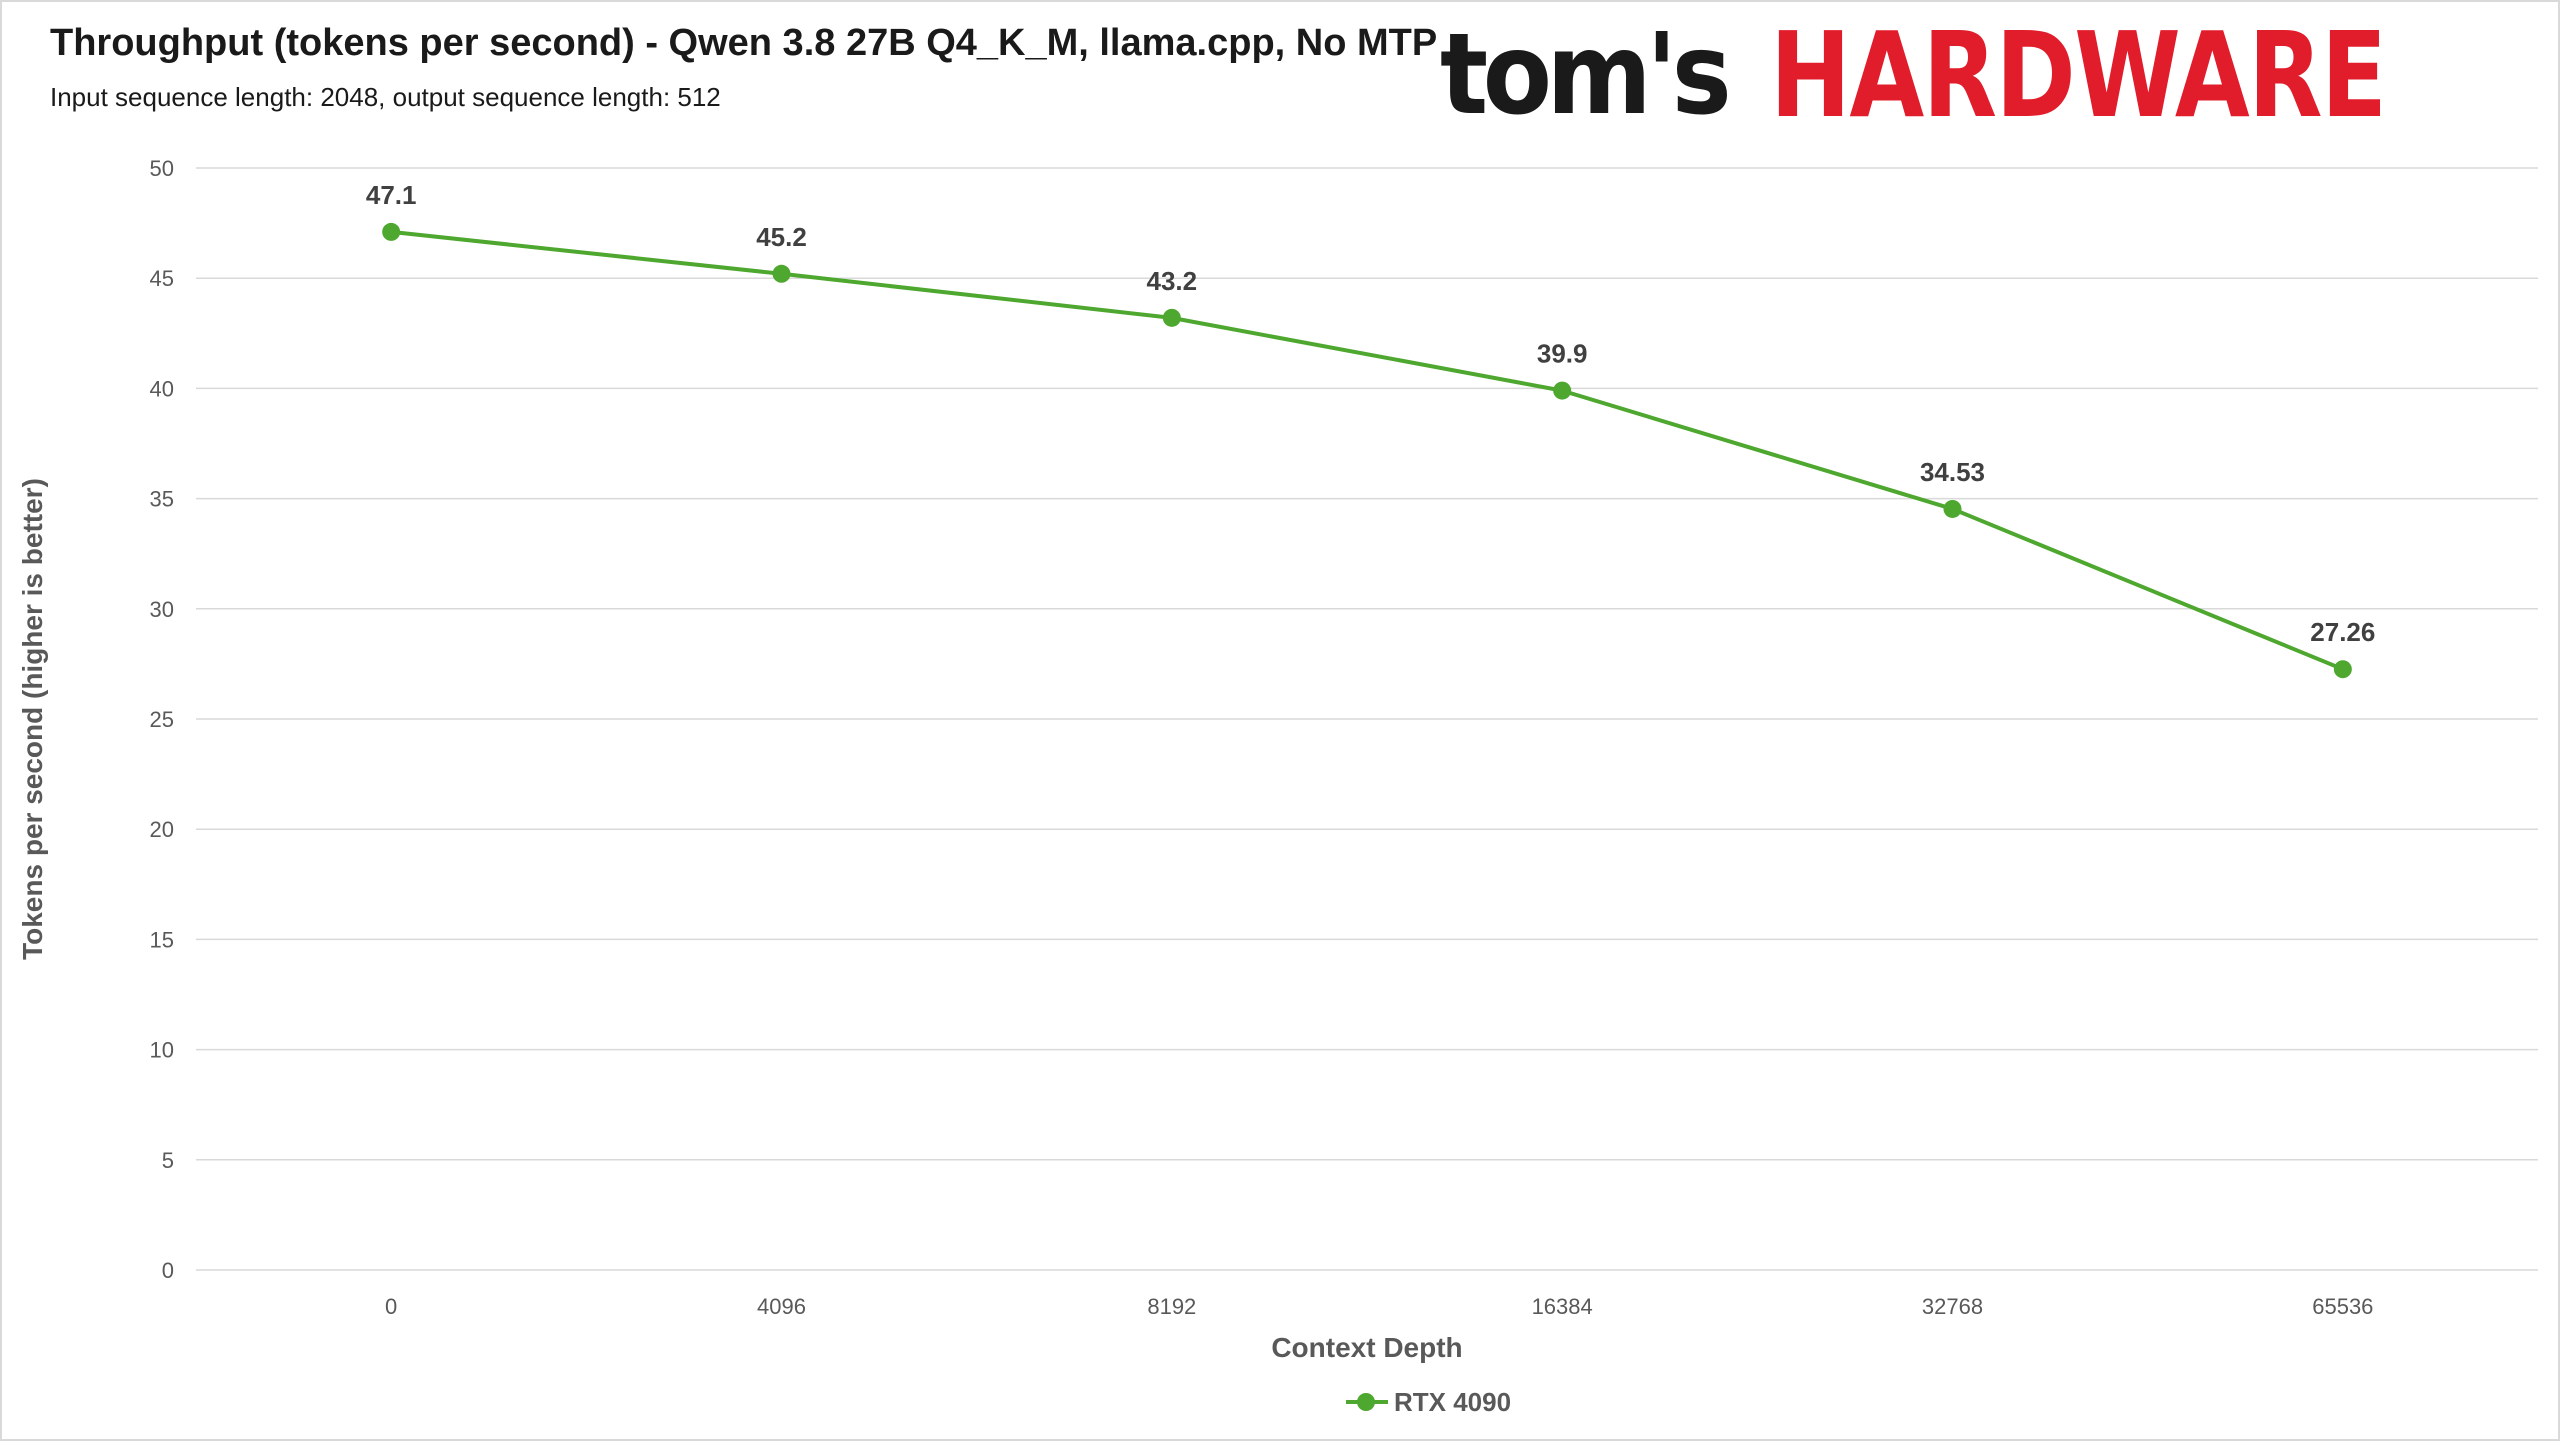 The image size is (2560, 1441). I want to click on x-tick-label: 8192, so click(1171, 1306).